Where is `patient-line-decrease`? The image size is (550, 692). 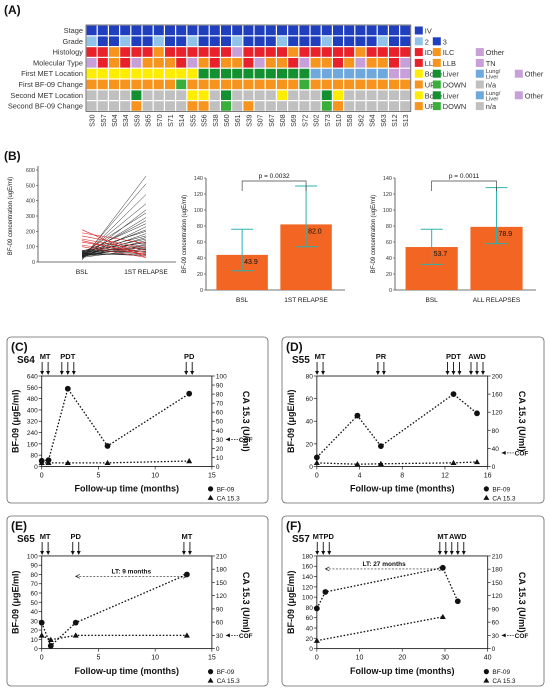 patient-line-decrease is located at coordinates (114, 242).